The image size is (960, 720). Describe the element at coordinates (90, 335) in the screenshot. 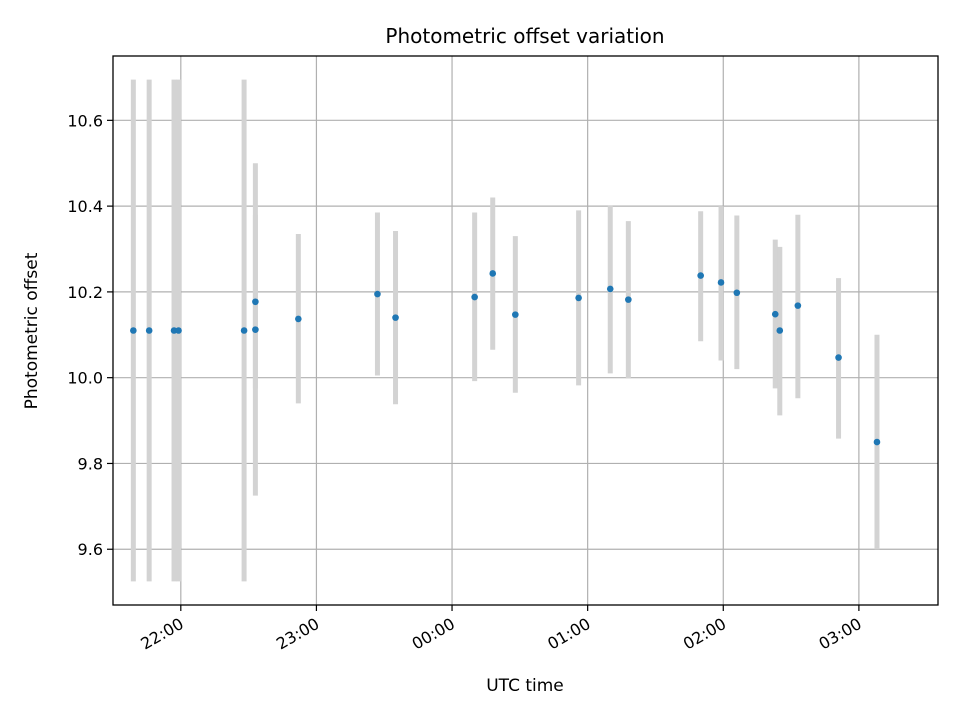

I see `y-axis-ticks: 9.6 9.8 10.0 10.2 10.4 10.6` at that location.